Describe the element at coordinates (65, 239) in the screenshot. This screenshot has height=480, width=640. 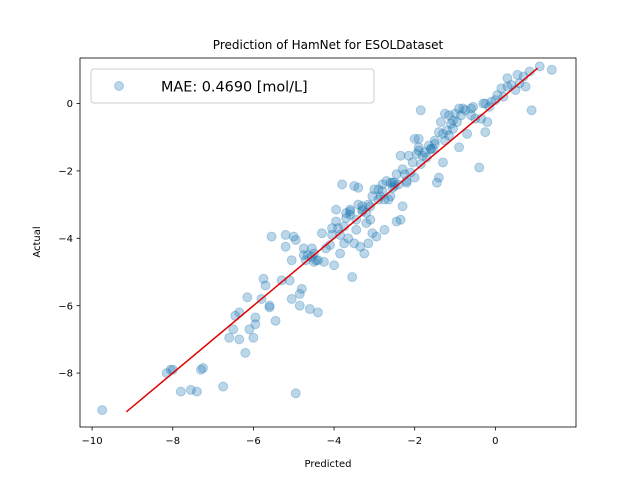
I see `y-tick-label: −4` at that location.